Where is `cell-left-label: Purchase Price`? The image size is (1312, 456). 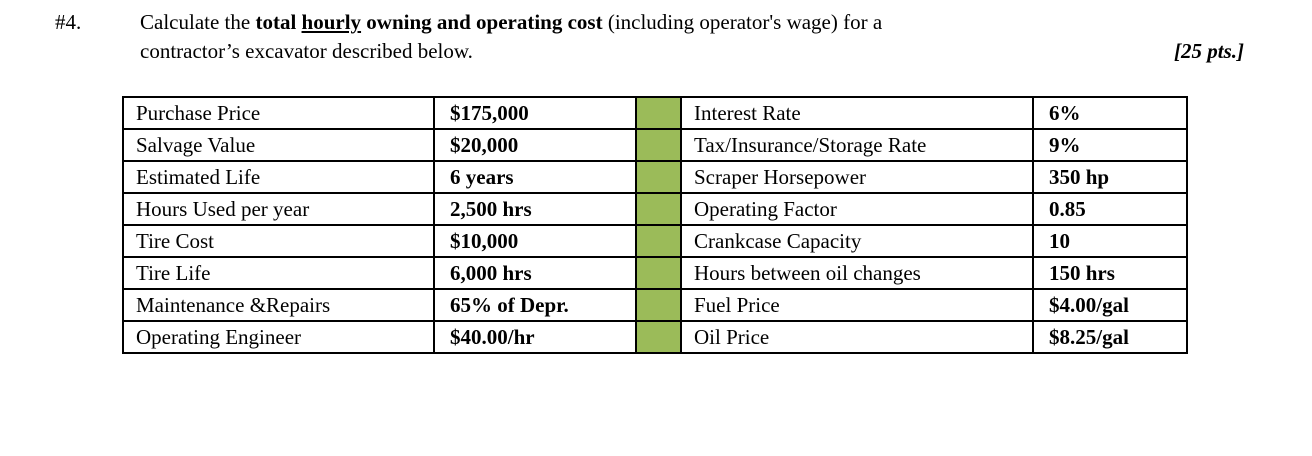
cell-left-label: Purchase Price is located at coordinates (278, 113).